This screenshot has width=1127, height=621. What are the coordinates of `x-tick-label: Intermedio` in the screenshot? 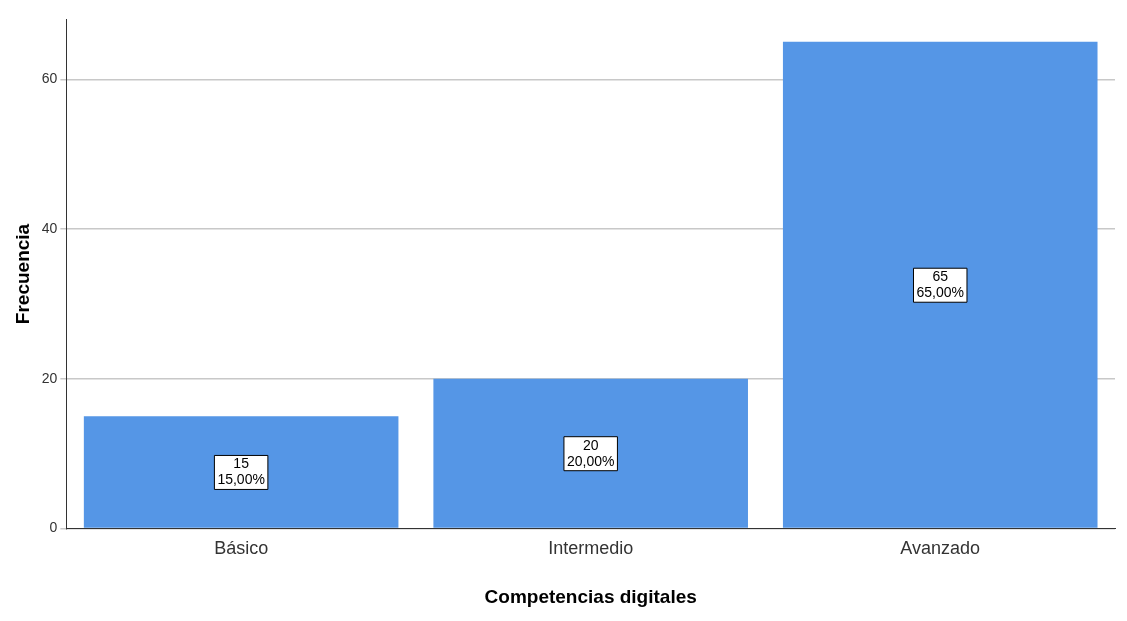 It's located at (591, 548).